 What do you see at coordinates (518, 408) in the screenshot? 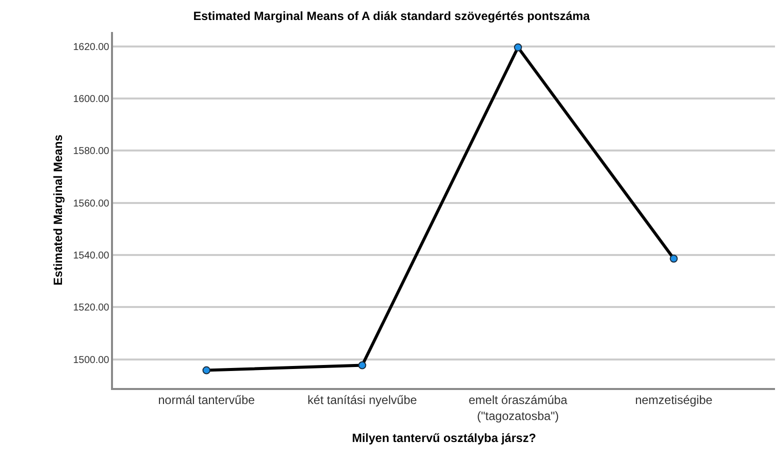
I see `x-tick-label: emelt óraszámúba ("tagozatosba")` at bounding box center [518, 408].